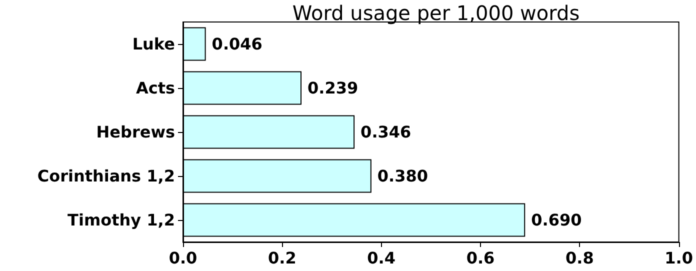 Image resolution: width=696 pixels, height=271 pixels. What do you see at coordinates (436, 13) in the screenshot?
I see `chart-title: Word usage per 1,000 words` at bounding box center [436, 13].